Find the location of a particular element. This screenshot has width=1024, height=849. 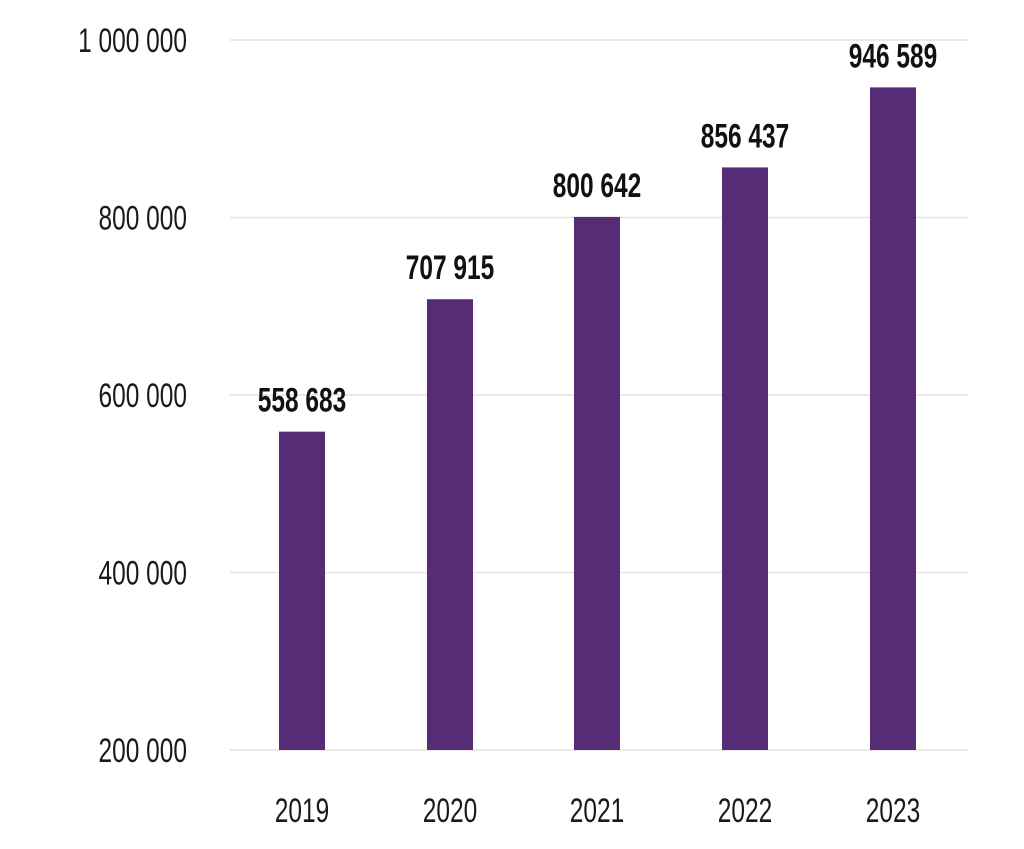

y-axis-ticks: 200 000 400 000 600 000 800 000 1 000 000 is located at coordinates (132, 396).